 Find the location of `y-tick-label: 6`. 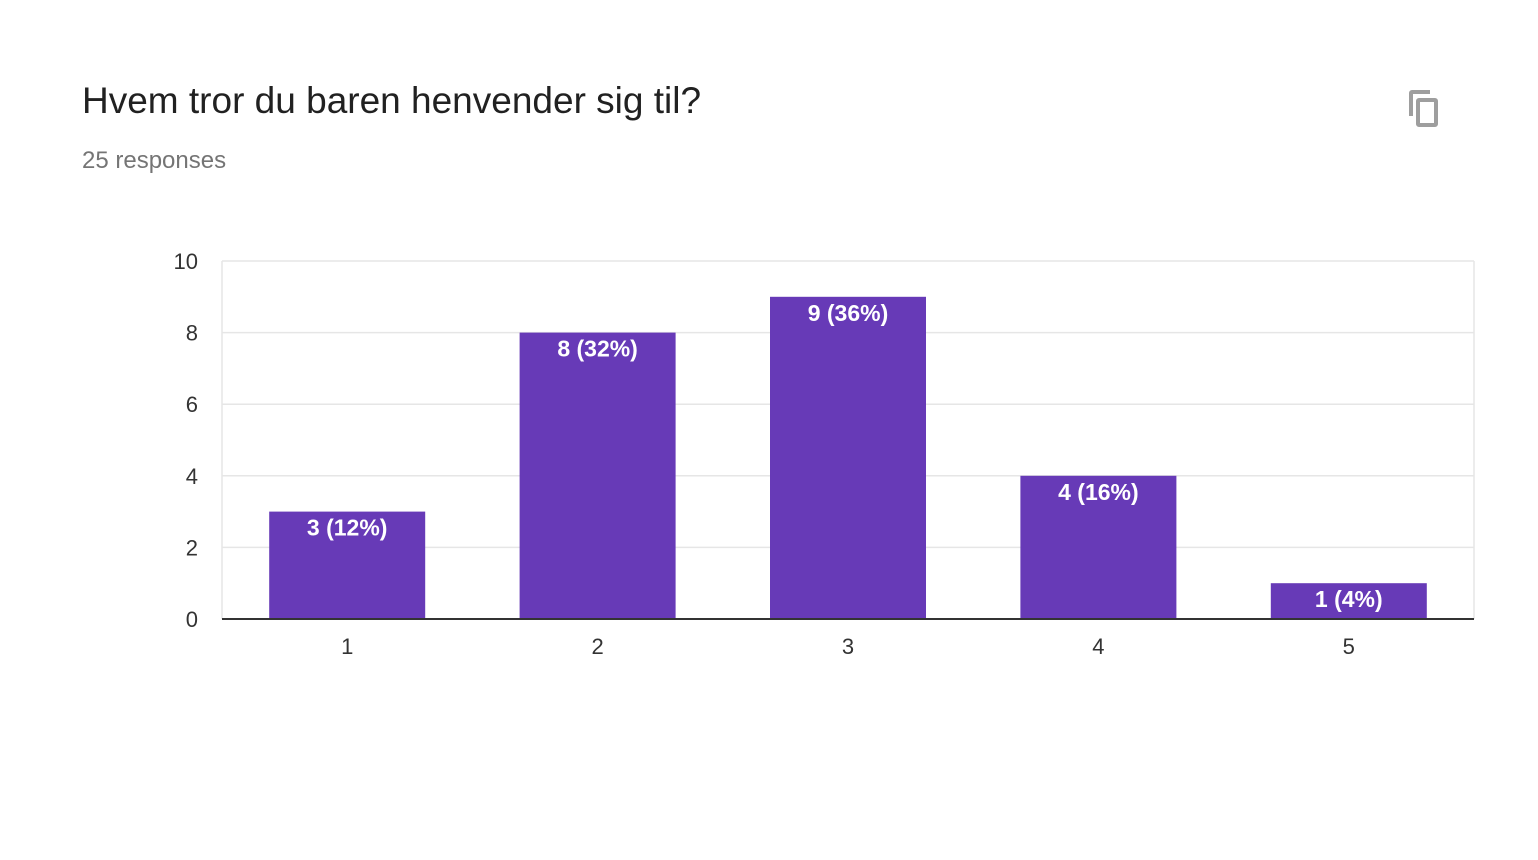

y-tick-label: 6 is located at coordinates (192, 404).